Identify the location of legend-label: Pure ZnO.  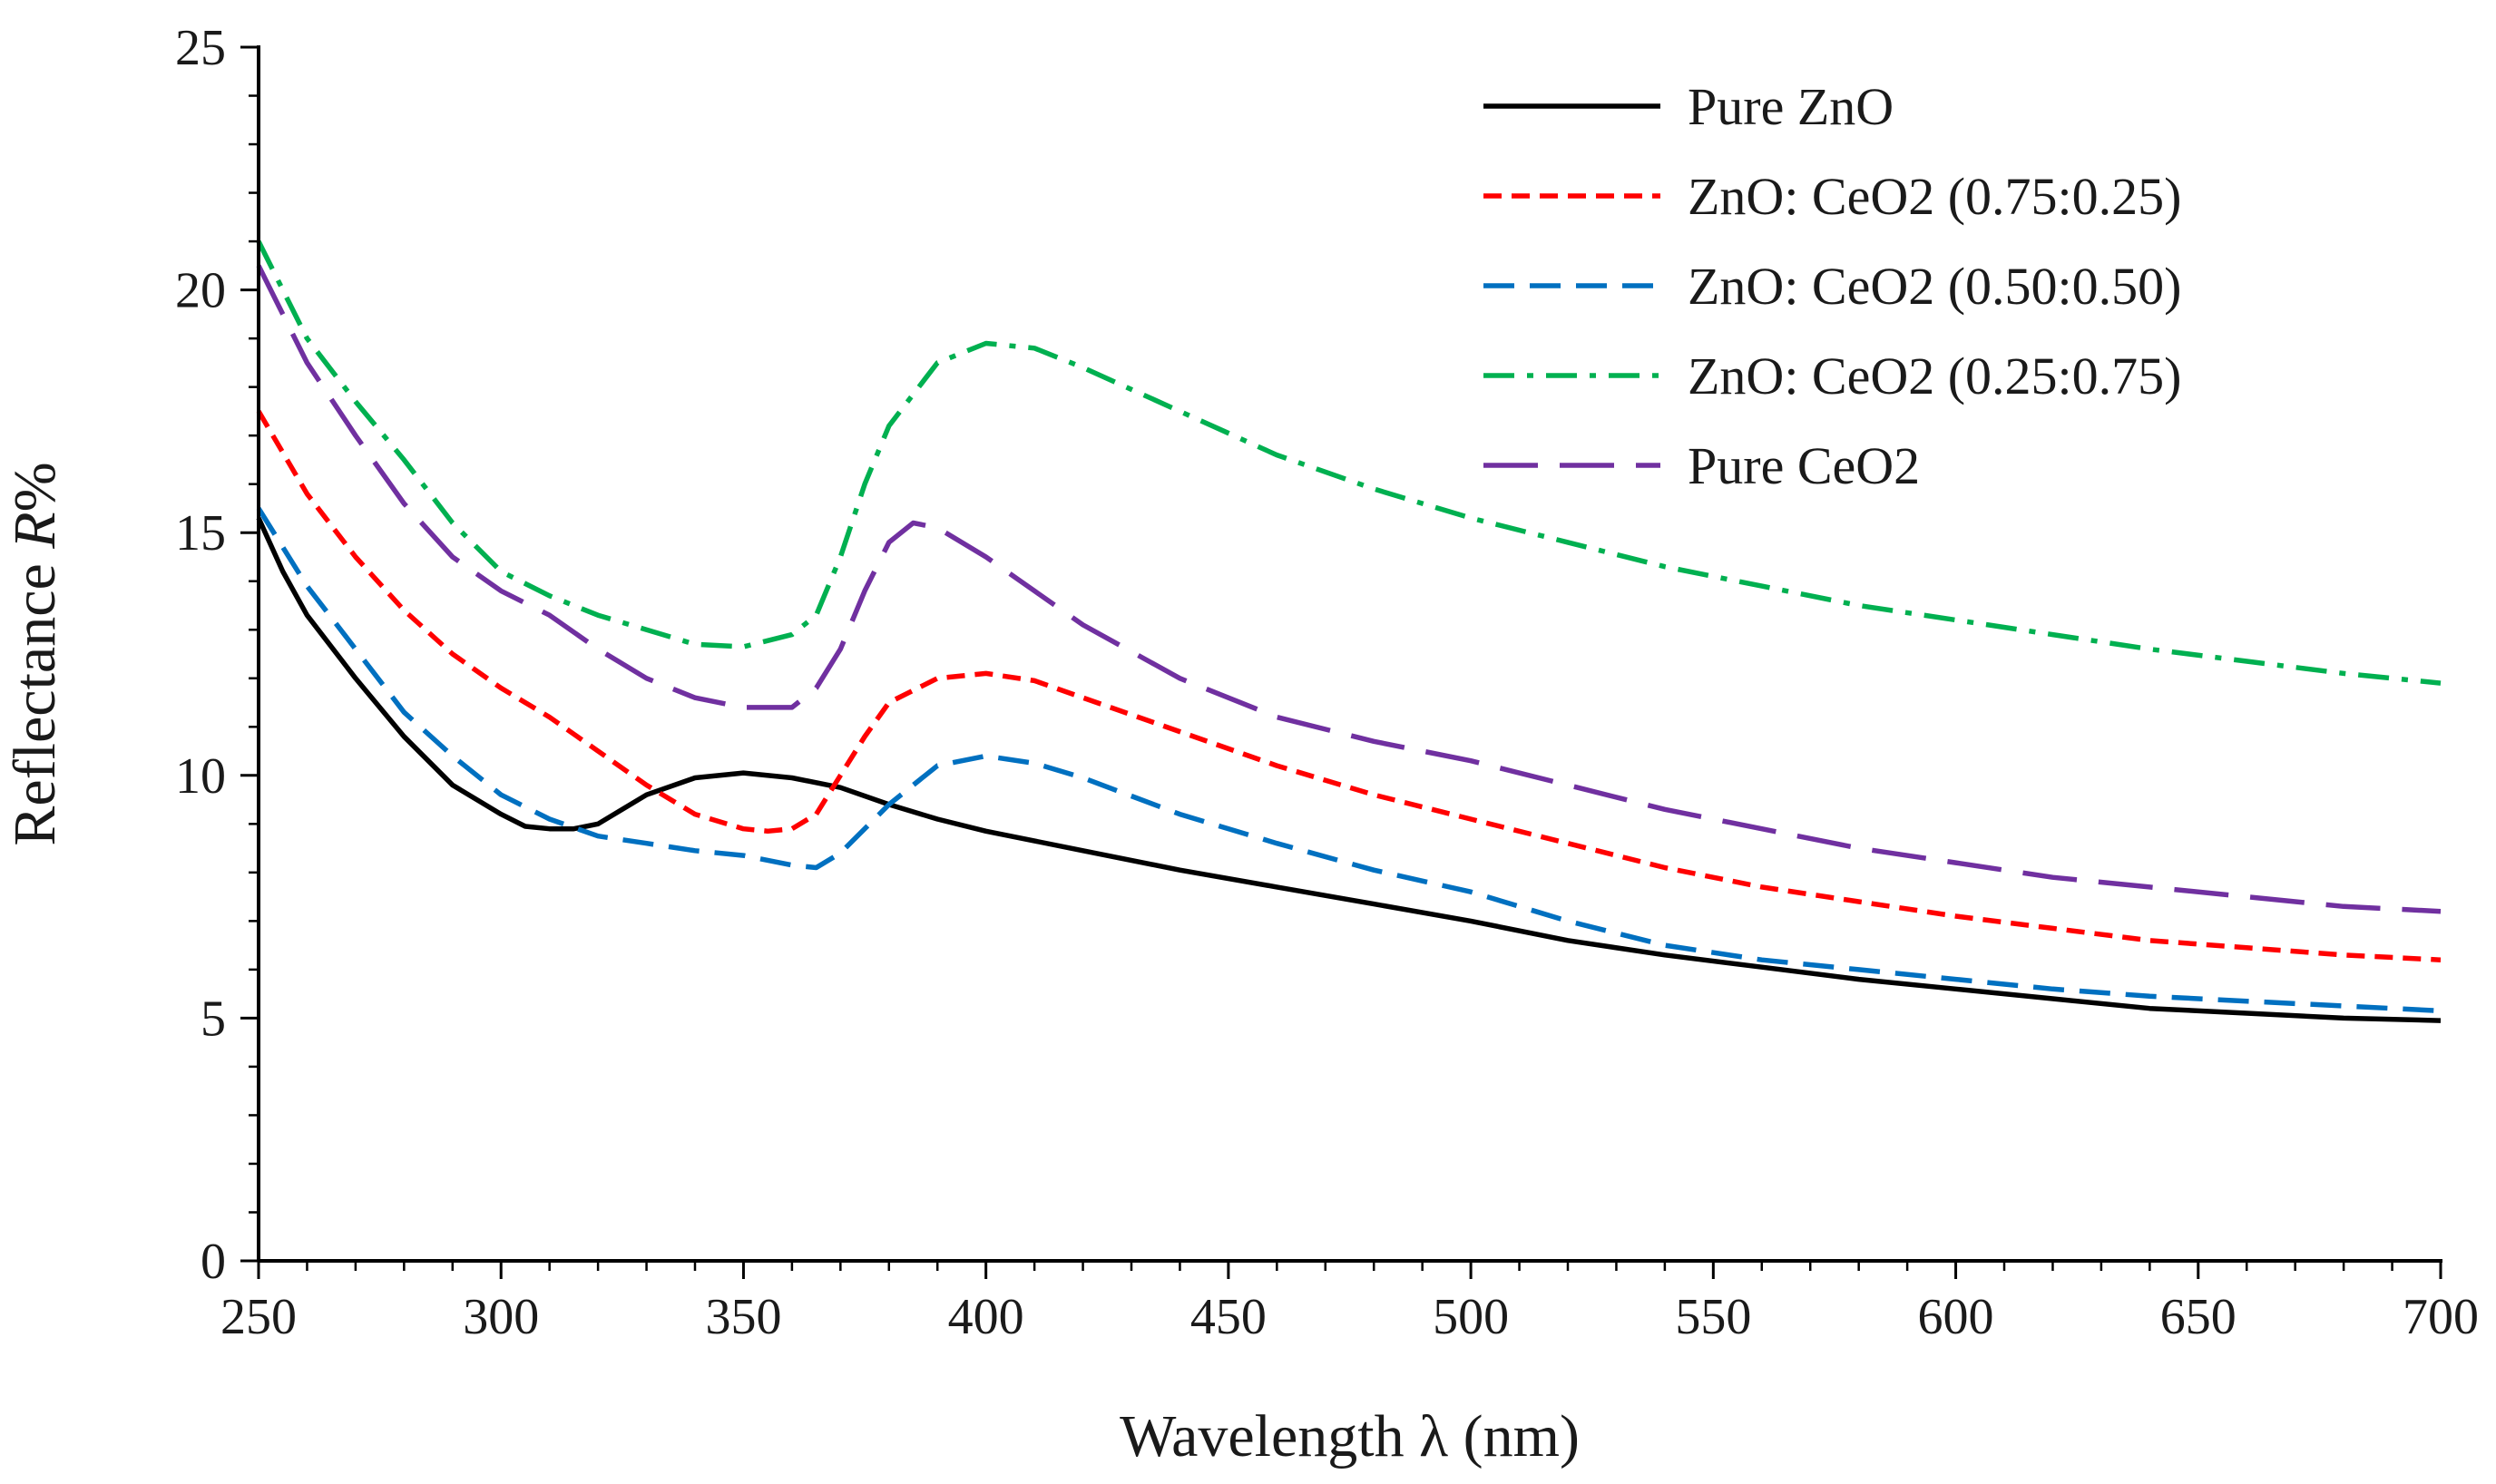
(1791, 106).